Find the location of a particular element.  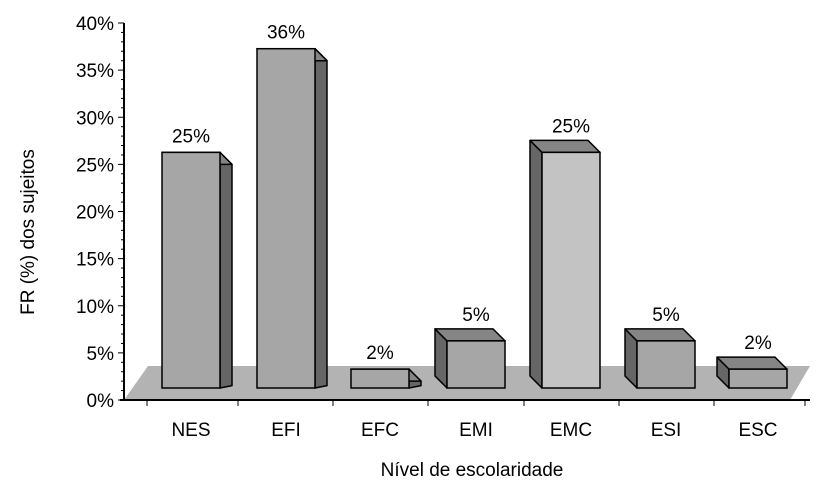

bar-emi is located at coordinates (470, 358).